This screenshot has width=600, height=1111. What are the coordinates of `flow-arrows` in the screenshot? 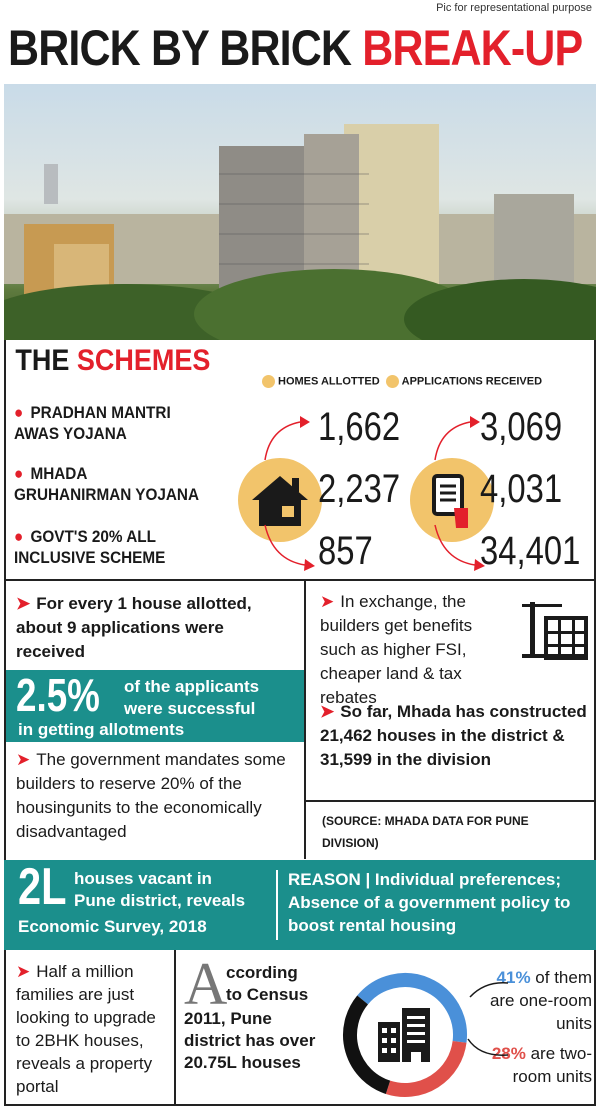 It's located at (374, 493).